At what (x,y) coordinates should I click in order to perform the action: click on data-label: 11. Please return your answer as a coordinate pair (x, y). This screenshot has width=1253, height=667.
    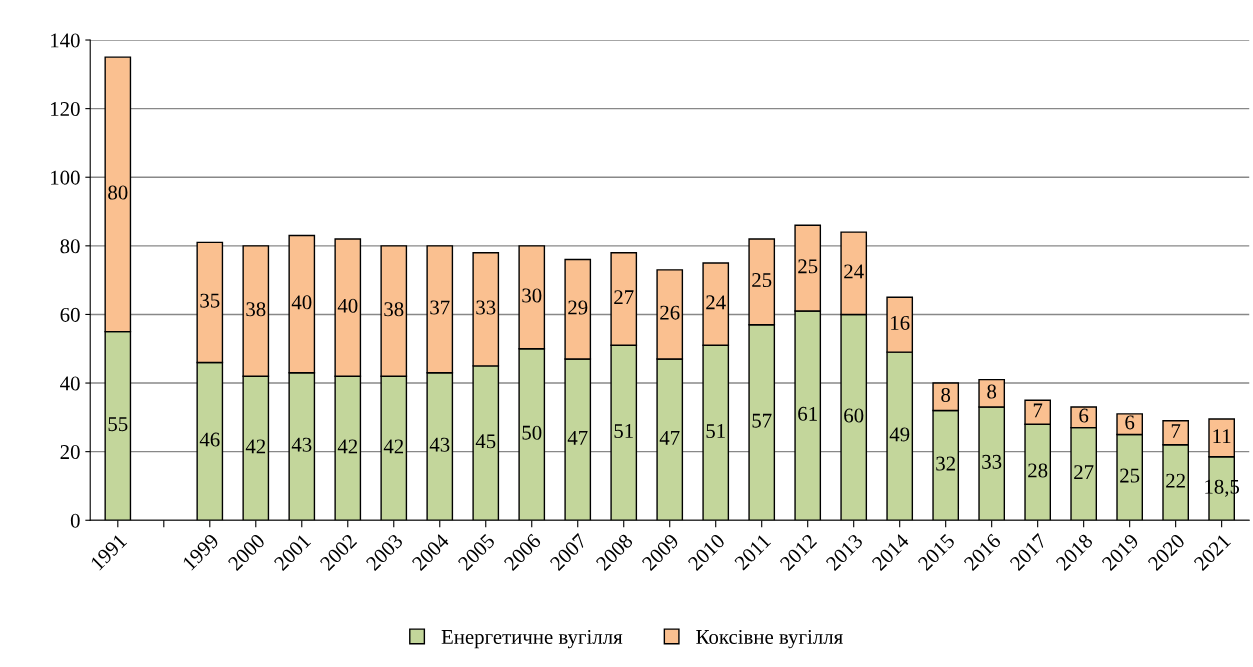
    Looking at the image, I should click on (1222, 436).